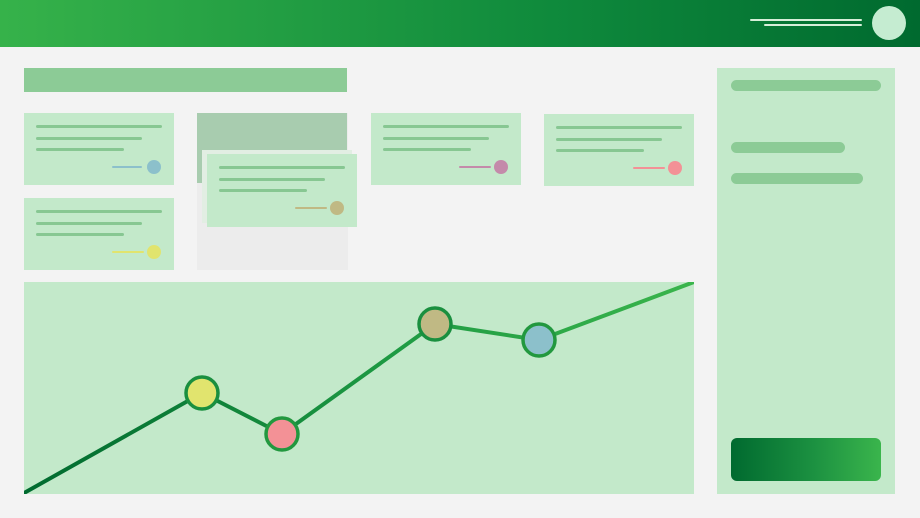  What do you see at coordinates (460, 23) in the screenshot?
I see `app-header` at bounding box center [460, 23].